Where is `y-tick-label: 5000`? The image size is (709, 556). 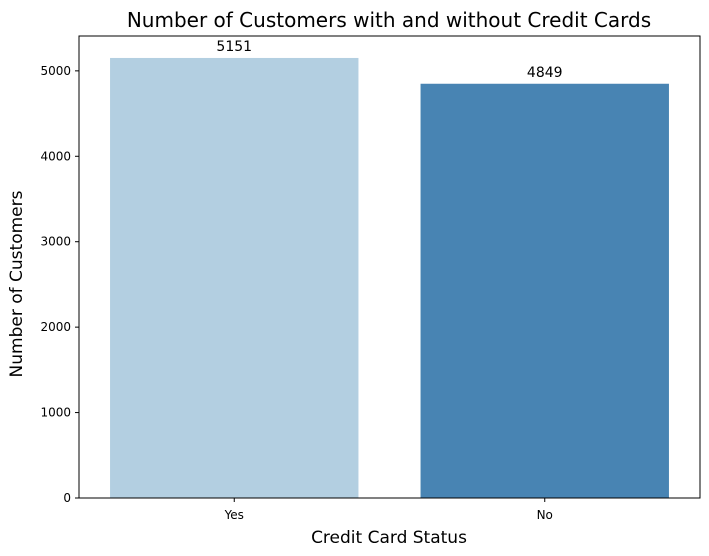
y-tick-label: 5000 is located at coordinates (55, 71).